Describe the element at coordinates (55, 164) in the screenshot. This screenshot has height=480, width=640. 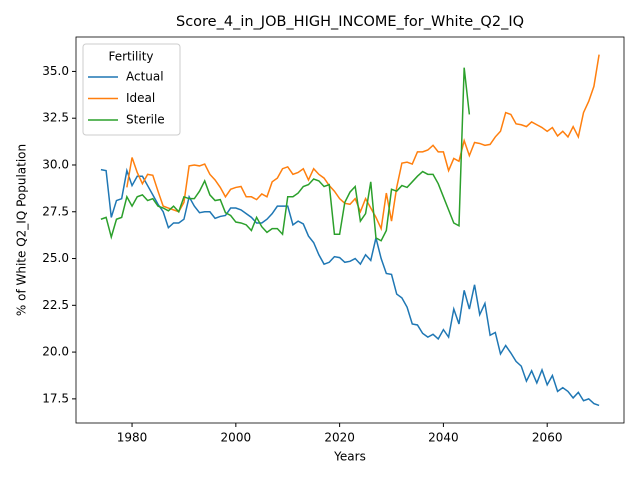
I see `y-tick-label: 30.0` at that location.